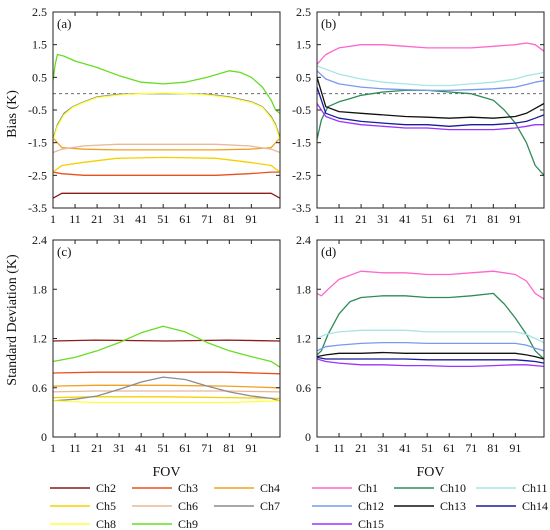 Image resolution: width=550 pixels, height=530 pixels. Describe the element at coordinates (188, 506) in the screenshot. I see `legend-label-ch6: Ch6` at that location.